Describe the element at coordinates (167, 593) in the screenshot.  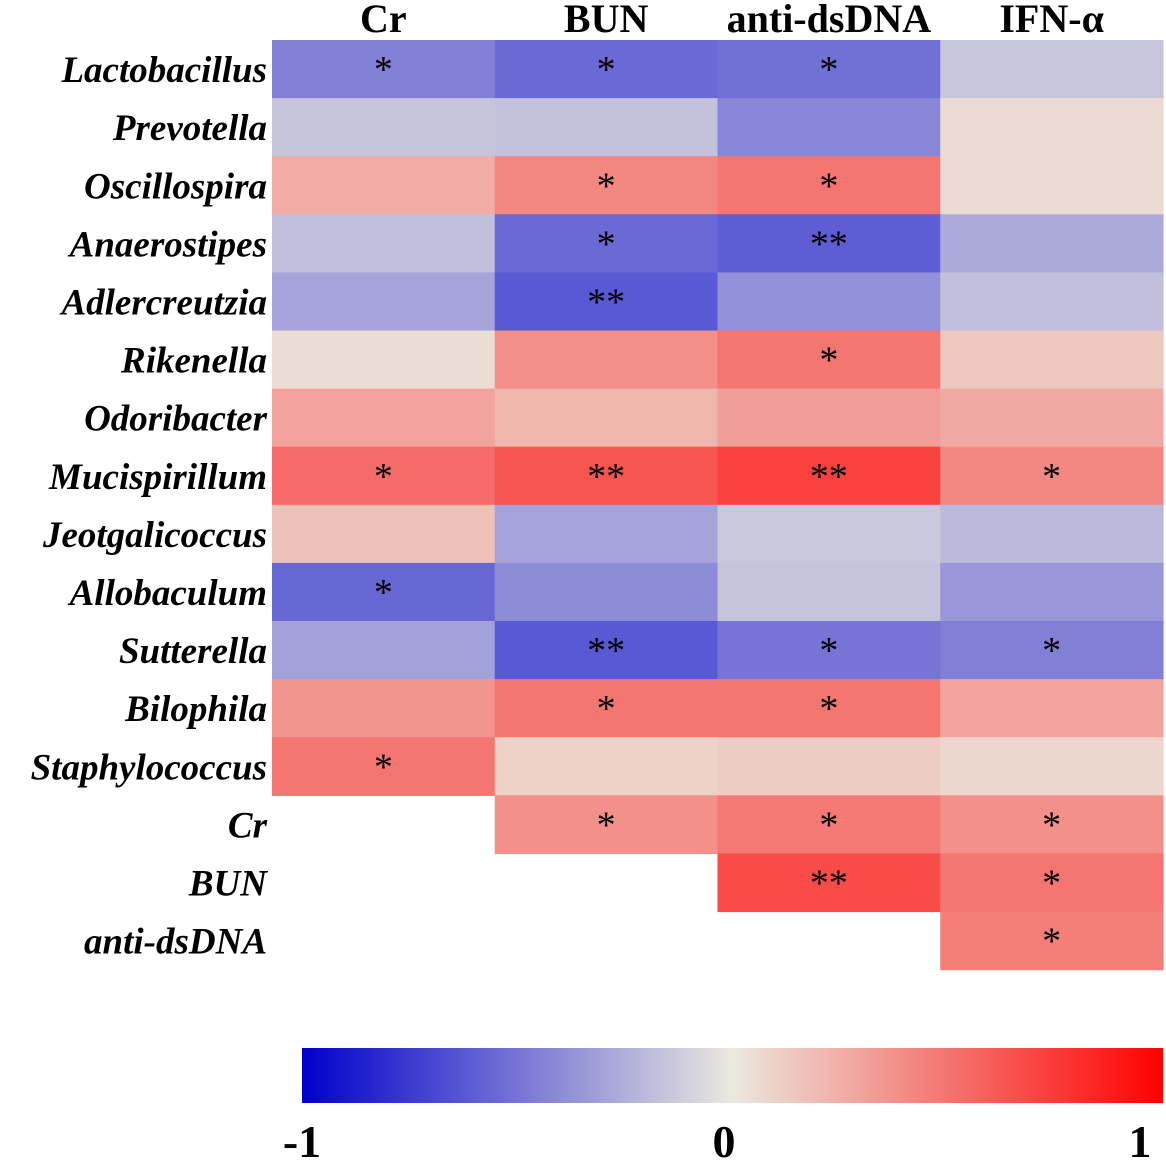
I see `row-label-allobaculum: Allobaculum` at that location.